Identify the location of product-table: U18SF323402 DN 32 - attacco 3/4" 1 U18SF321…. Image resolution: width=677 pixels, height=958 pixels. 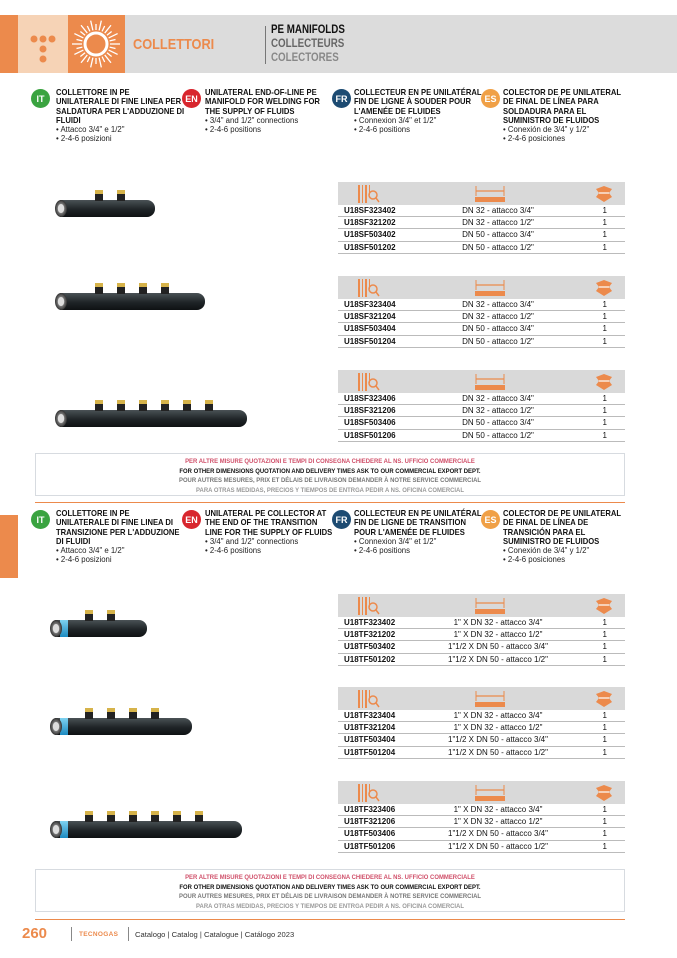
(481, 218).